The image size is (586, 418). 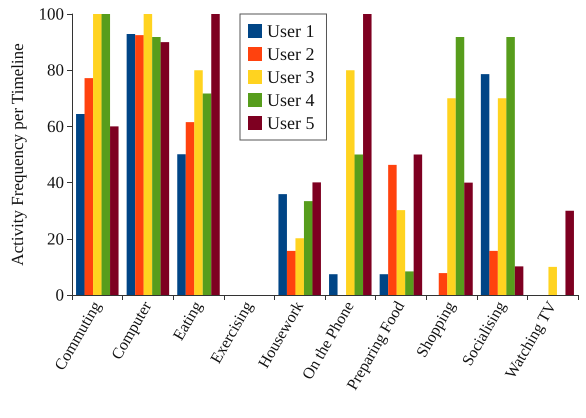 What do you see at coordinates (55, 238) in the screenshot?
I see `y-tick-label: 20` at bounding box center [55, 238].